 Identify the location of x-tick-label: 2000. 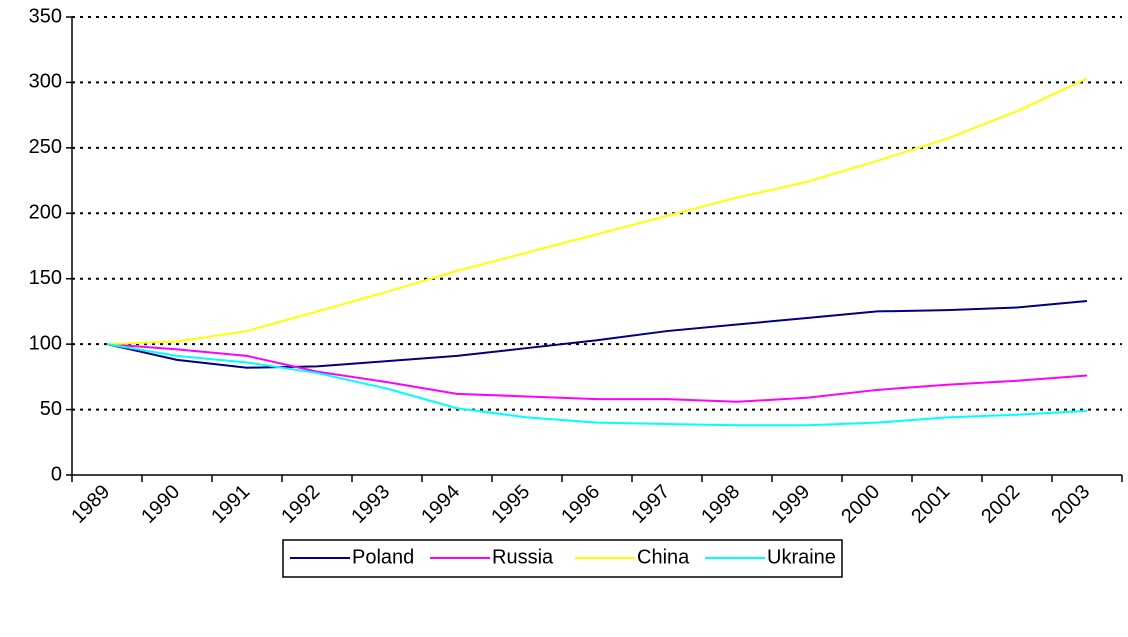
(860, 504).